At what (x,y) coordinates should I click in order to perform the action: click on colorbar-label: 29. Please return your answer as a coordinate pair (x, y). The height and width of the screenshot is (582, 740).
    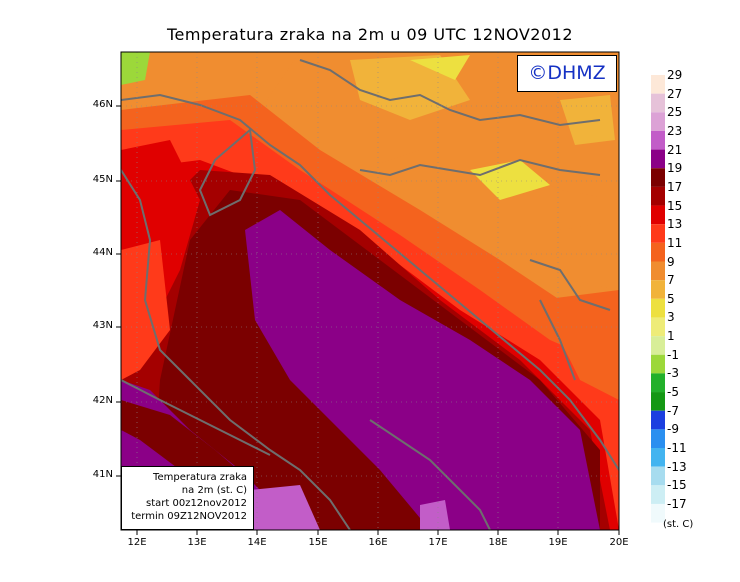
    Looking at the image, I should click on (675, 75).